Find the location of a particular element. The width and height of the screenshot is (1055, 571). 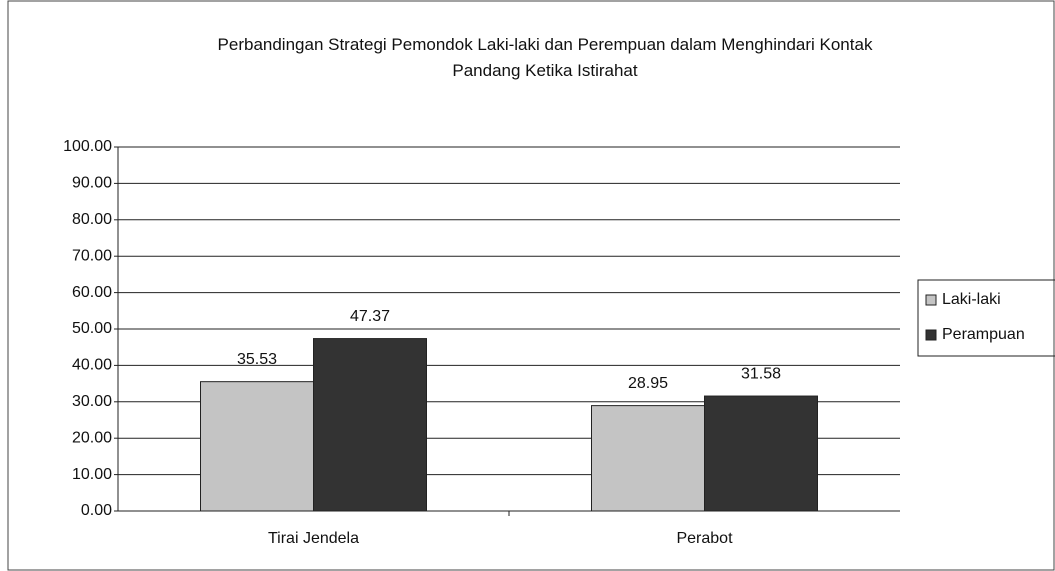

legend-box is located at coordinates (986, 318).